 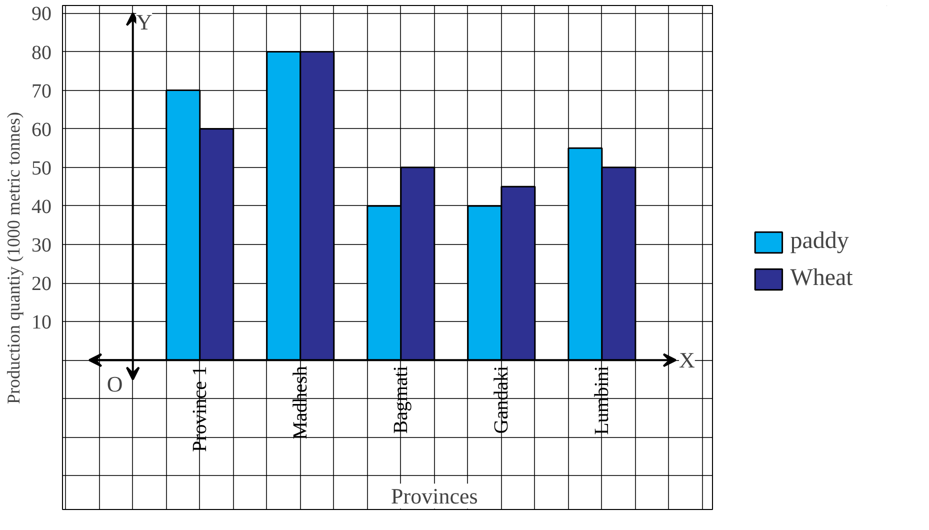 What do you see at coordinates (42, 323) in the screenshot?
I see `y-tick-label: 10` at bounding box center [42, 323].